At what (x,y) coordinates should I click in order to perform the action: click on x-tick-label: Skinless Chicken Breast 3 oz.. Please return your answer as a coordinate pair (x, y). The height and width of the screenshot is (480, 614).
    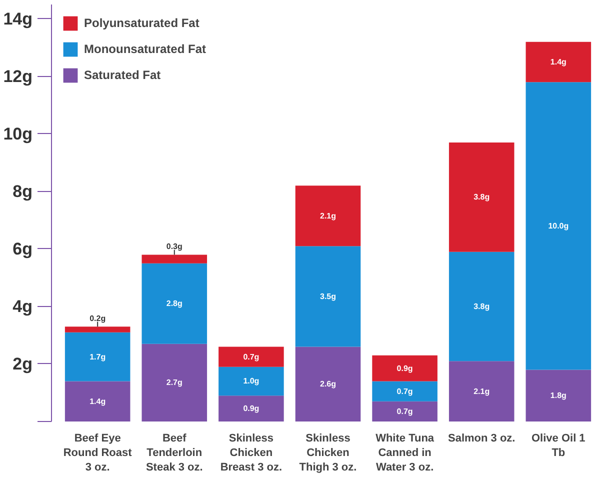
    Looking at the image, I should click on (251, 453).